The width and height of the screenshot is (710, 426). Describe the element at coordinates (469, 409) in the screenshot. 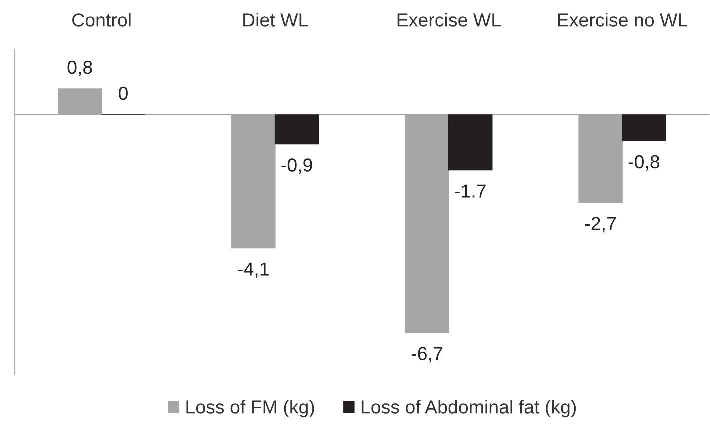

I see `legend-label: Loss of Abdominal fat (kg)` at that location.